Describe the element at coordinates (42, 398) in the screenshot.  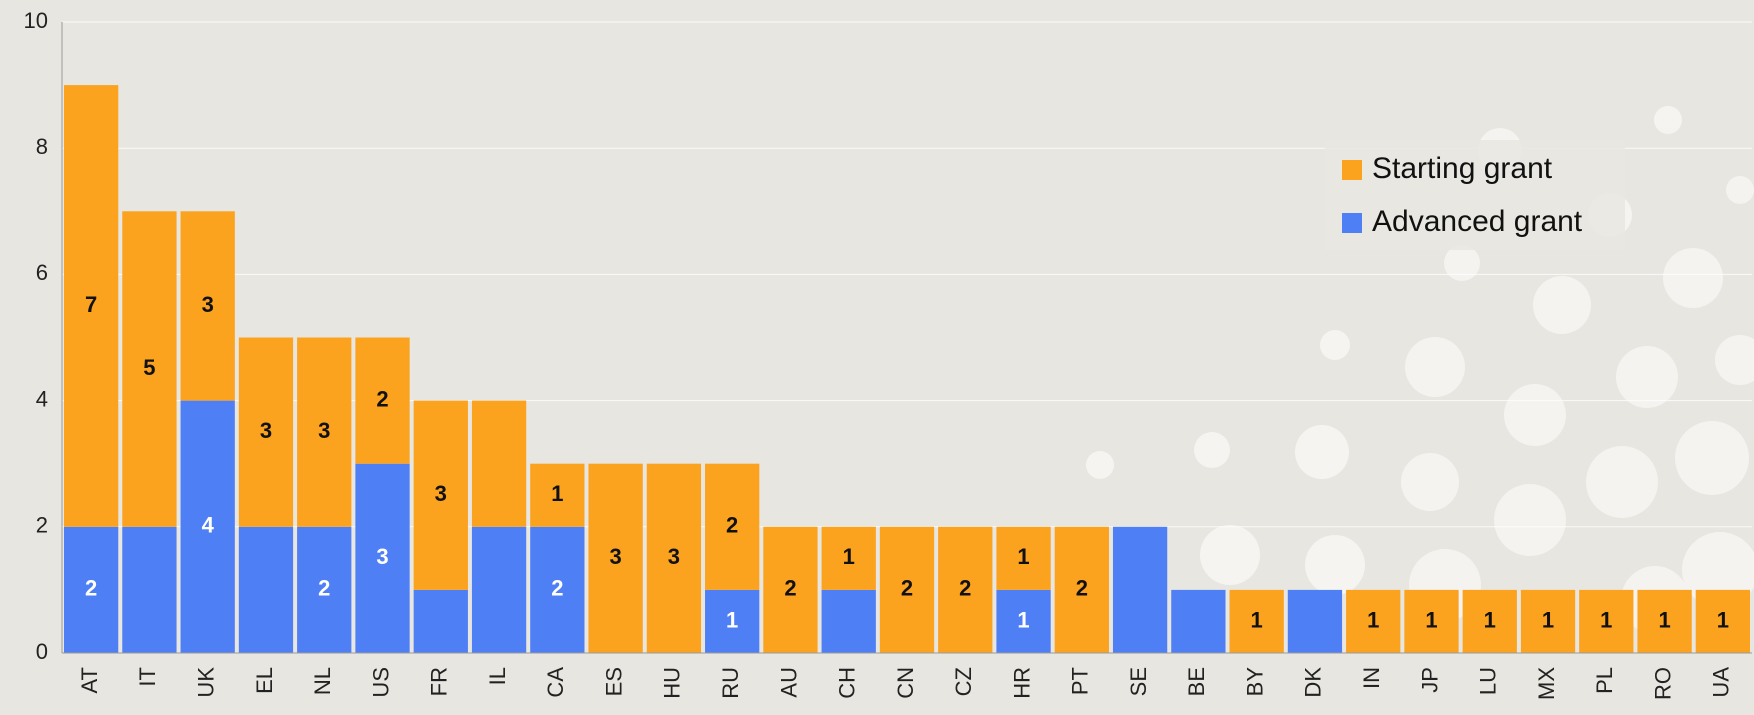
I see `y-tick-label: 4` at that location.